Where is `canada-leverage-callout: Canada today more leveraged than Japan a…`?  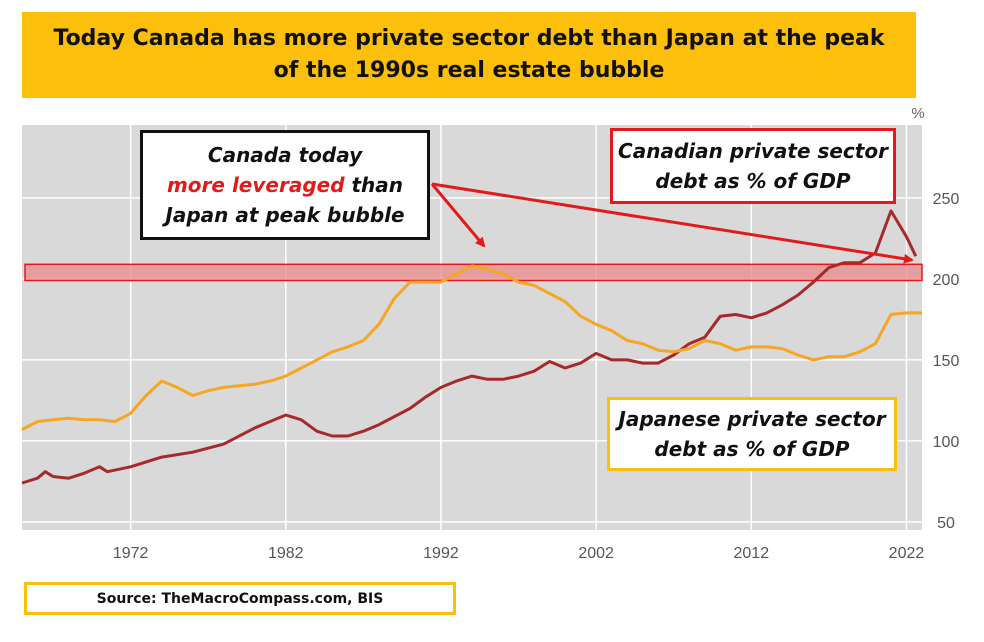 canada-leverage-callout: Canada today more leveraged than Japan a… is located at coordinates (285, 185).